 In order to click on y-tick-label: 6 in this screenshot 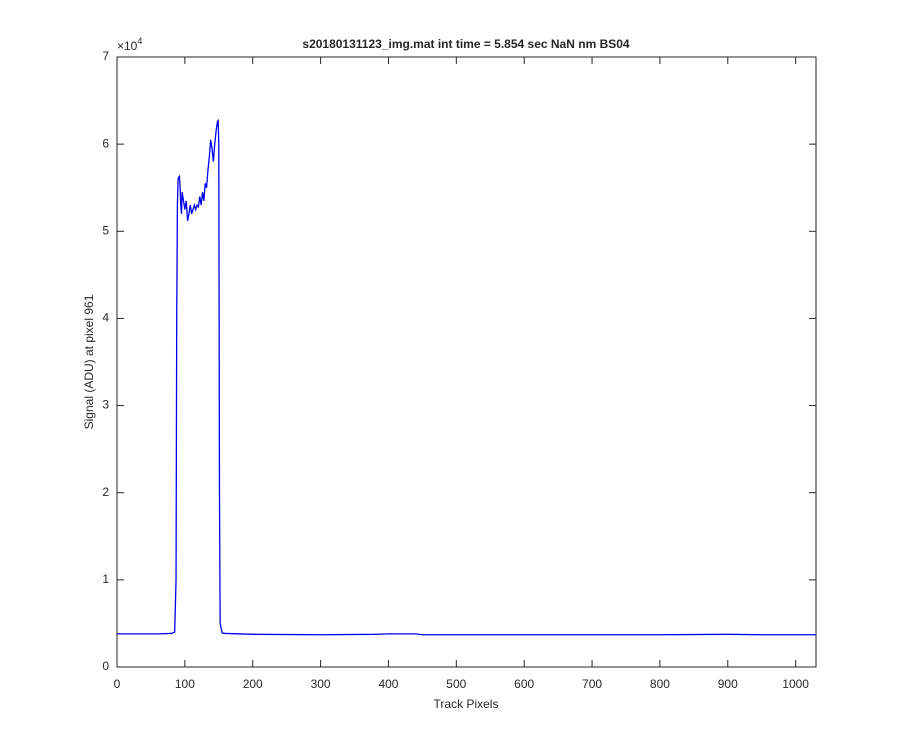, I will do `click(105, 143)`.